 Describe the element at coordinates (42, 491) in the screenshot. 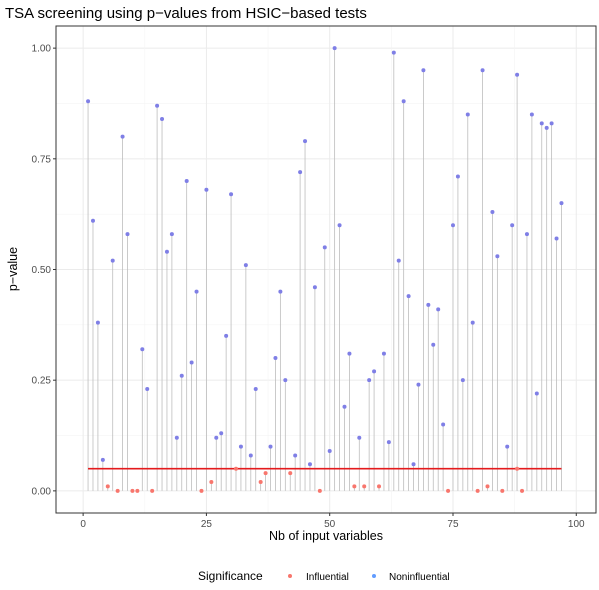

I see `y-tick-label: 0.00` at that location.